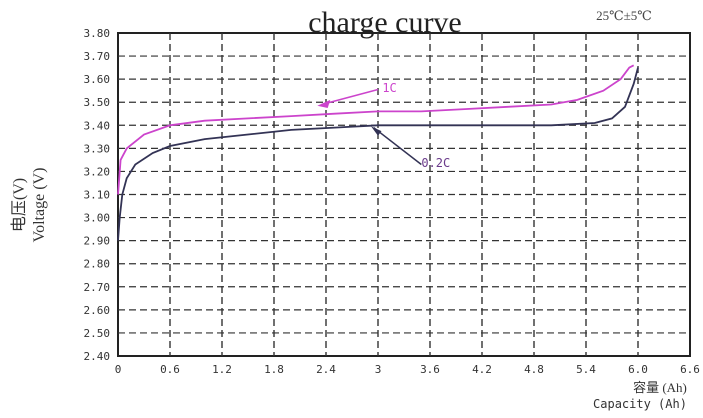 The height and width of the screenshot is (418, 703). Describe the element at coordinates (326, 369) in the screenshot. I see `x-tick-label: 2.4` at that location.